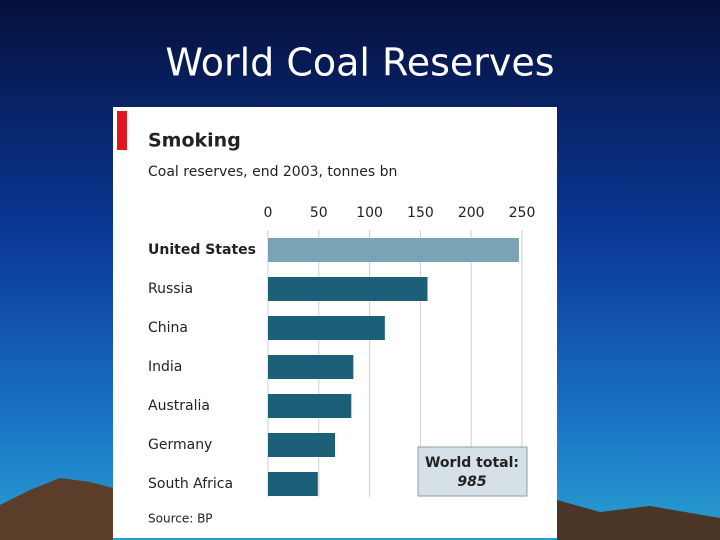  What do you see at coordinates (472, 471) in the screenshot?
I see `total-box` at bounding box center [472, 471].